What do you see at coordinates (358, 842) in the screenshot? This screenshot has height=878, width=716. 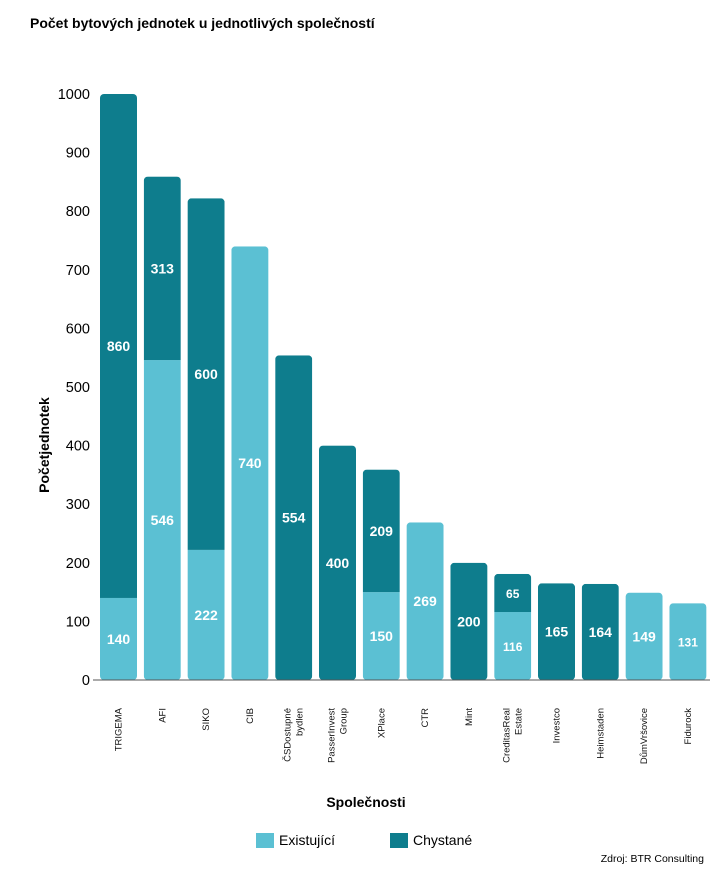 I see `legend: Existující Chystané` at bounding box center [358, 842].